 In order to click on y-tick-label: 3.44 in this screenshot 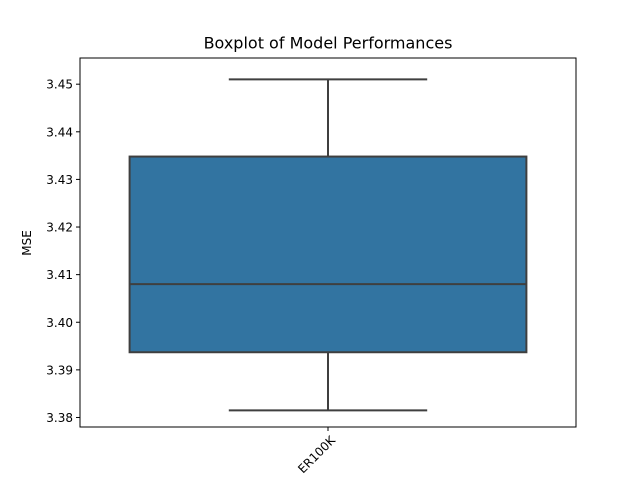, I will do `click(59, 132)`.